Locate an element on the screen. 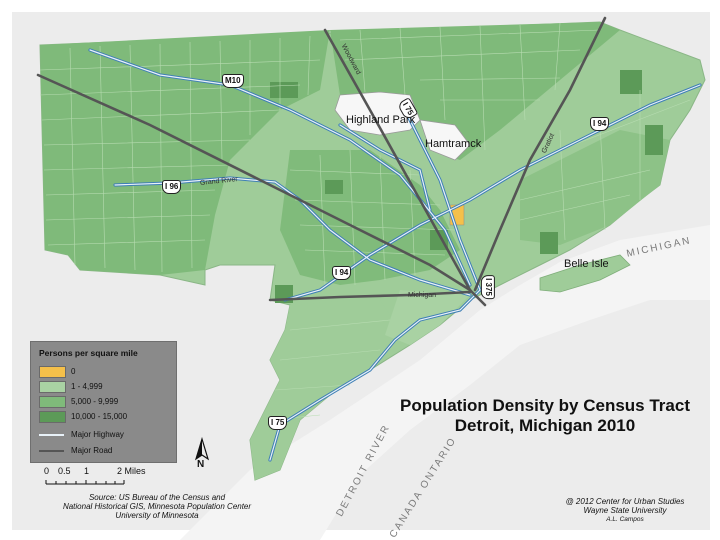 The height and width of the screenshot is (540, 720). hamtramck-label: Hamtramck is located at coordinates (453, 144).